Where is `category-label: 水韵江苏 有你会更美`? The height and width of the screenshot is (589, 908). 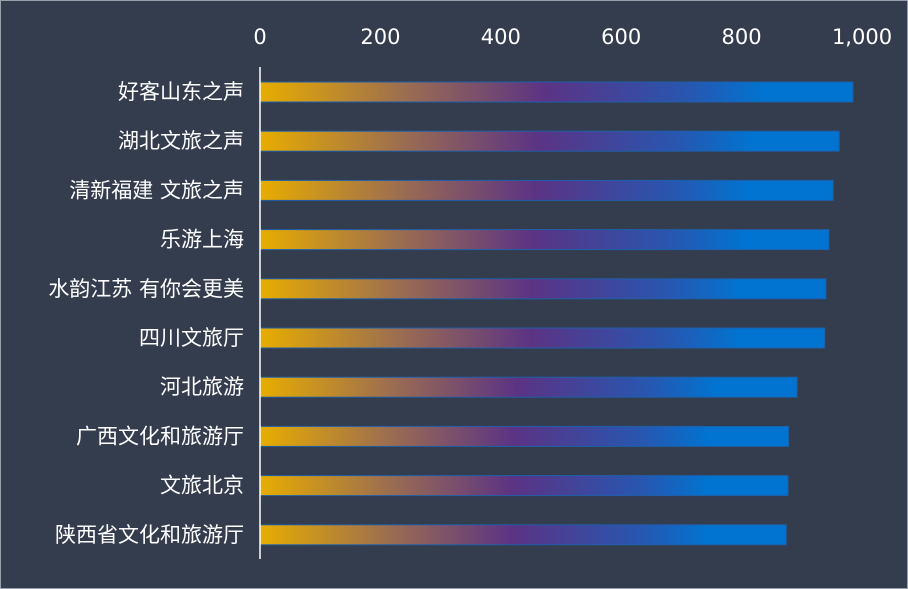
category-label: 水韵江苏 有你会更美 is located at coordinates (146, 289).